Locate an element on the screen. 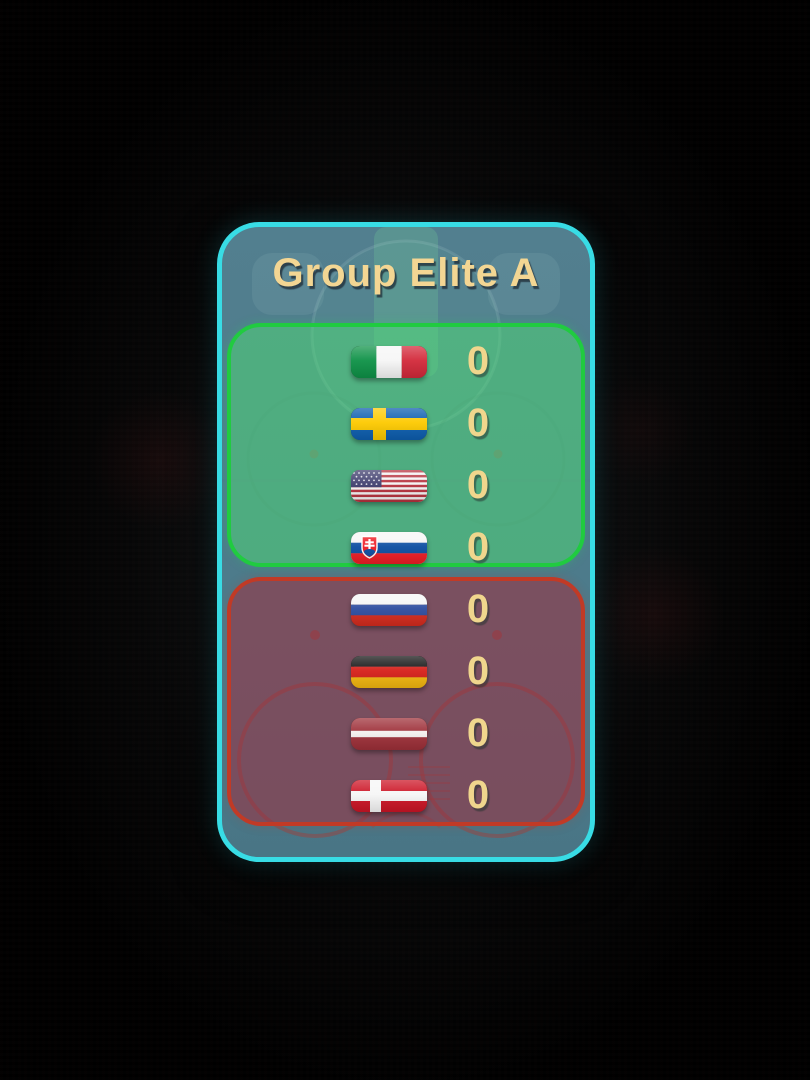 This screenshot has width=810, height=1080. flag-sweden-icon is located at coordinates (389, 423).